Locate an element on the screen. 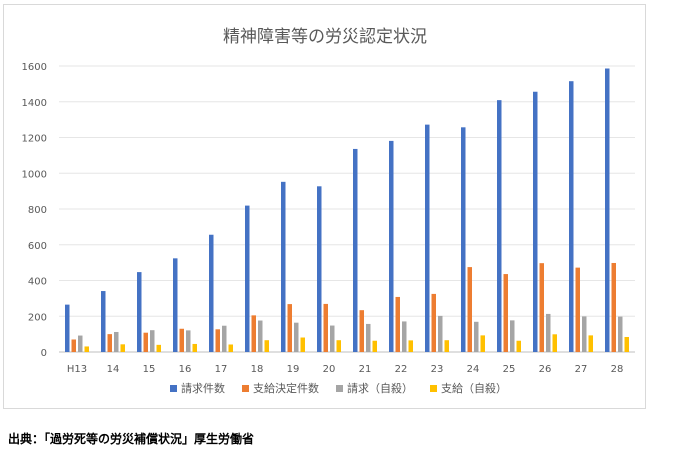  x-tick-label: 19 is located at coordinates (293, 369).